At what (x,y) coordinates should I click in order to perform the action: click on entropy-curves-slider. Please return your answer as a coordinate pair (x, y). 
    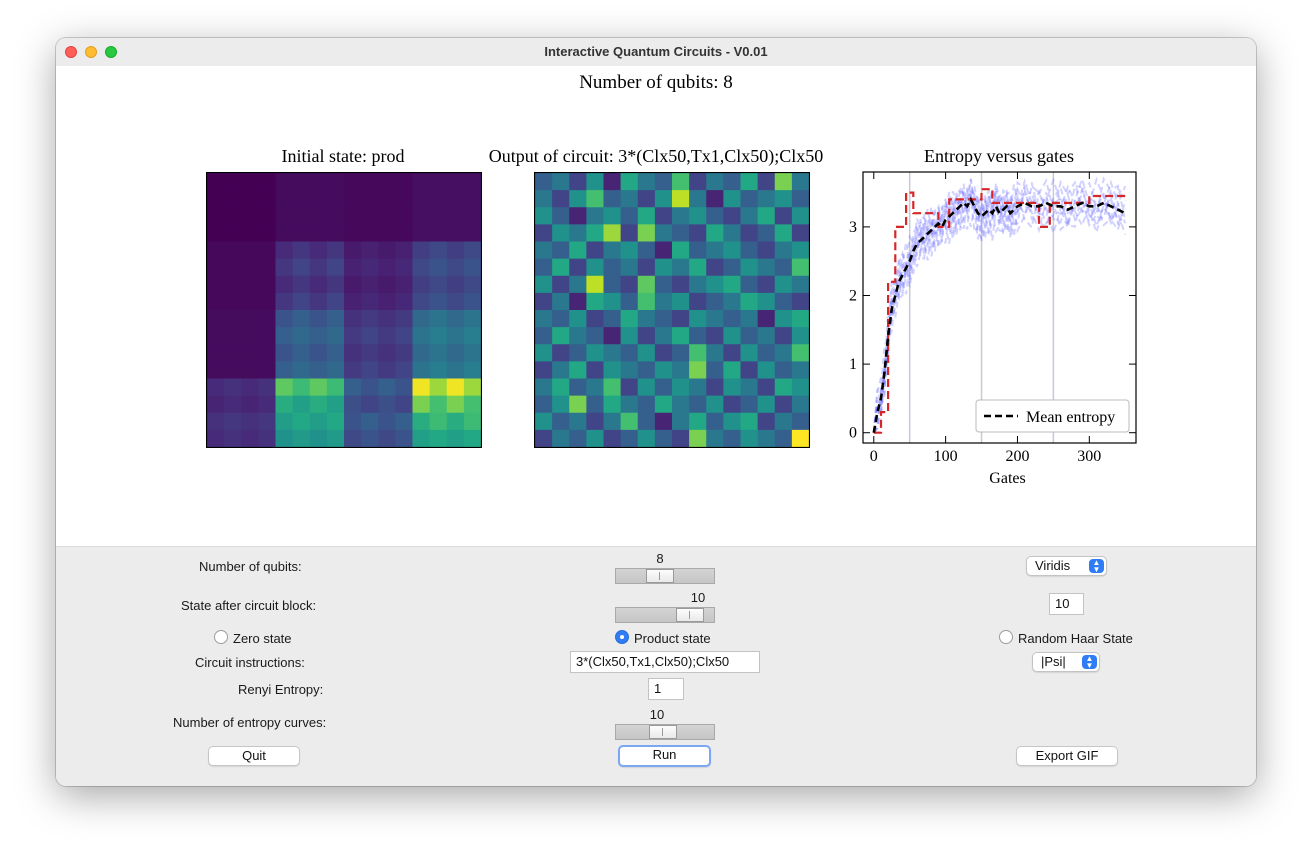
    Looking at the image, I should click on (665, 732).